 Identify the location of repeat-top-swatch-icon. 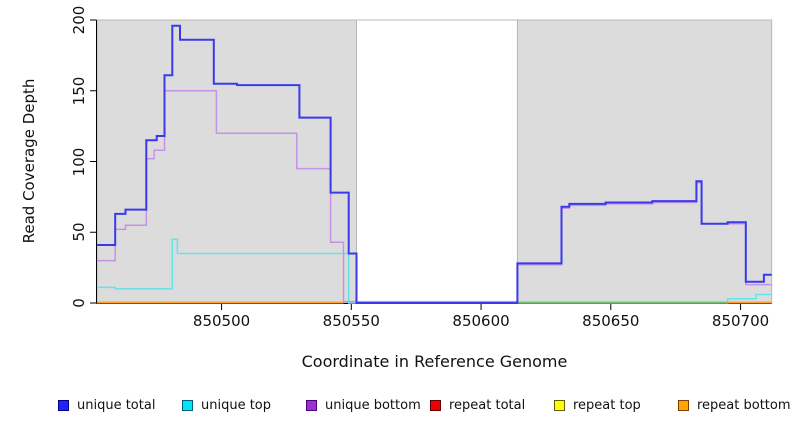
(559, 405).